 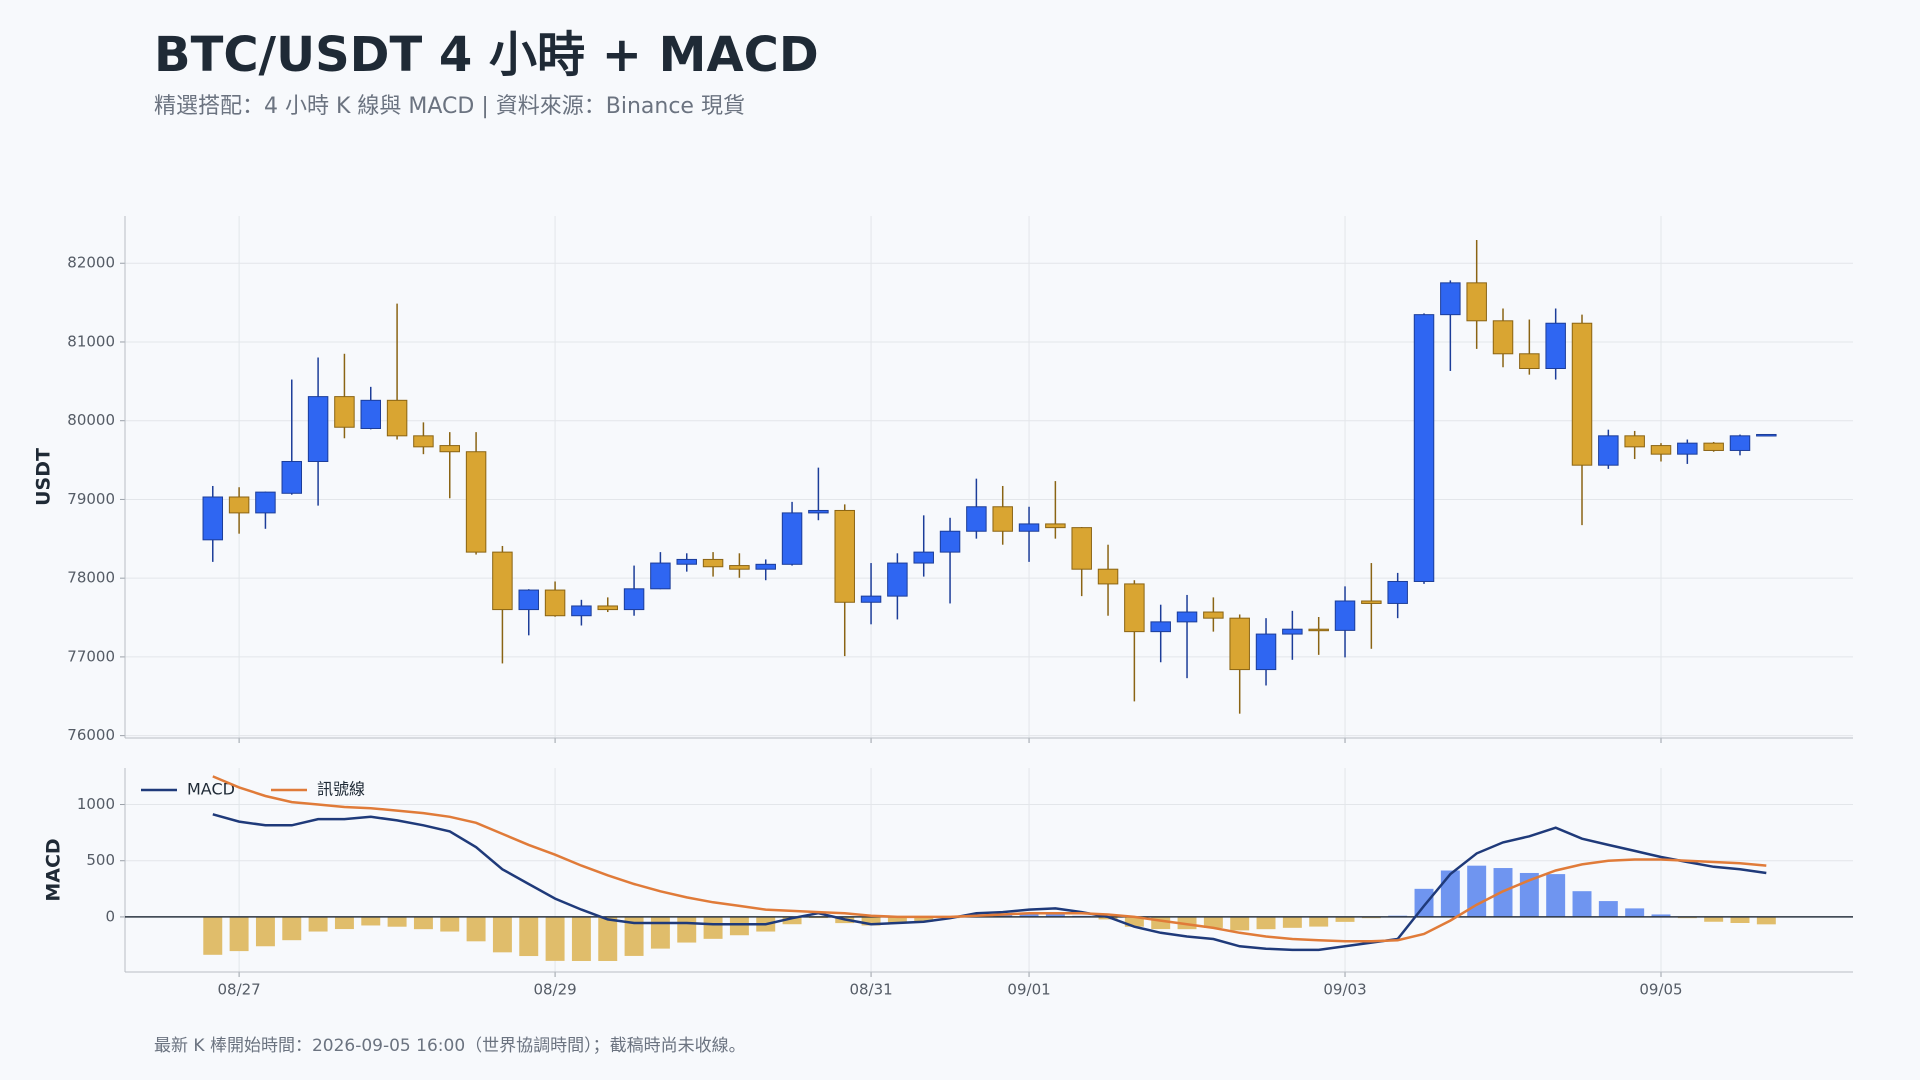 I want to click on y-axis-label: USDT, so click(x=44, y=477).